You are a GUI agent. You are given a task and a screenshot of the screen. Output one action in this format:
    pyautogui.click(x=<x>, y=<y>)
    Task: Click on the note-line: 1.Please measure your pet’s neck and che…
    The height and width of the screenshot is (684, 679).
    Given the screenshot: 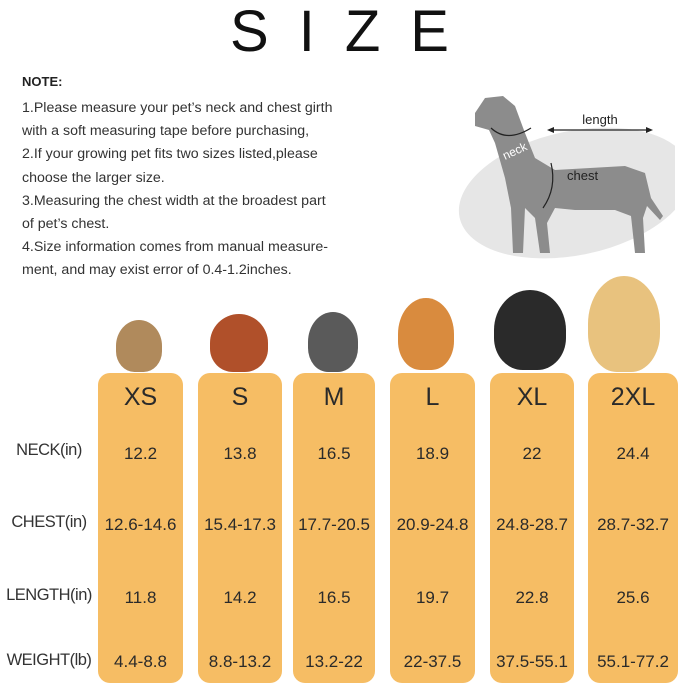 What is the action you would take?
    pyautogui.click(x=177, y=108)
    